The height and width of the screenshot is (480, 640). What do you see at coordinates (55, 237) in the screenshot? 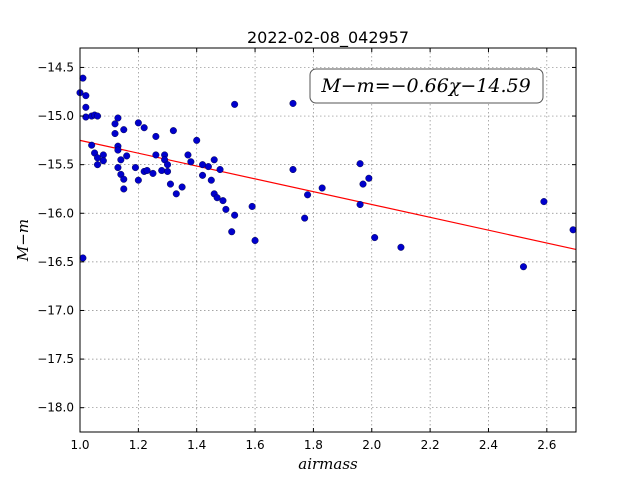
I see `y-tick-labels: −14.5 −15.0 −15.5 −16.0 −16.5 −17.0 −17.5 −18.0` at bounding box center [55, 237].